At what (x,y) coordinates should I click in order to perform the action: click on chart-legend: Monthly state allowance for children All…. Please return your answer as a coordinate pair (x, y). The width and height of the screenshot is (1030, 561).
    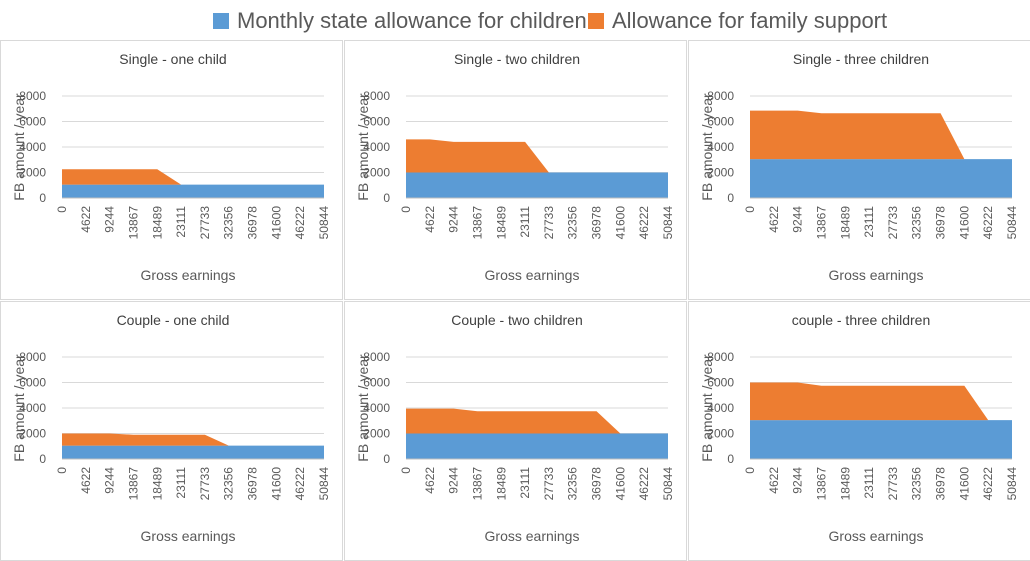
    Looking at the image, I should click on (515, 21).